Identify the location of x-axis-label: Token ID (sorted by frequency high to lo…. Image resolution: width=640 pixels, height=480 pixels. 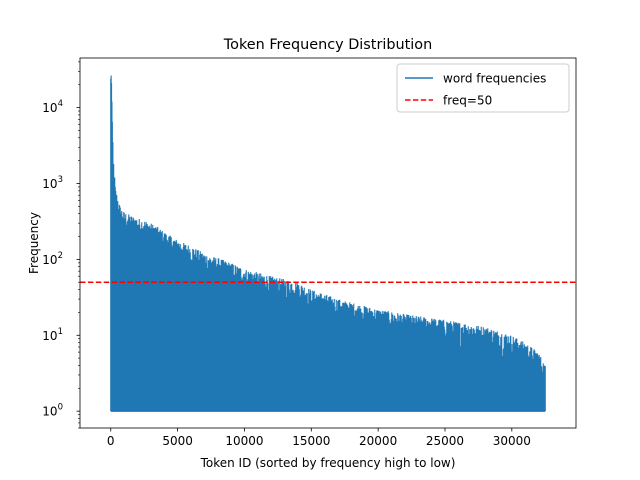
(328, 463).